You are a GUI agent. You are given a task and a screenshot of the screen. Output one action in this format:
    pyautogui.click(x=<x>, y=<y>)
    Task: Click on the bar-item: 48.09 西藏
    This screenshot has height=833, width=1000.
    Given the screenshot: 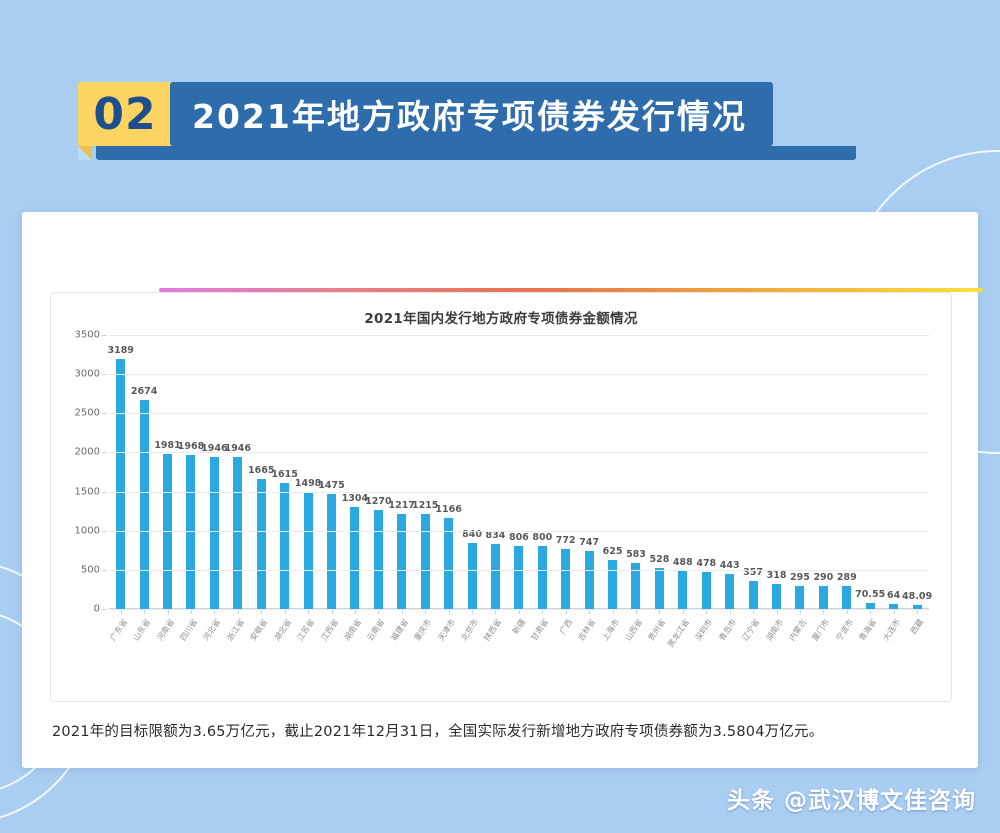 What is the action you would take?
    pyautogui.click(x=917, y=485)
    